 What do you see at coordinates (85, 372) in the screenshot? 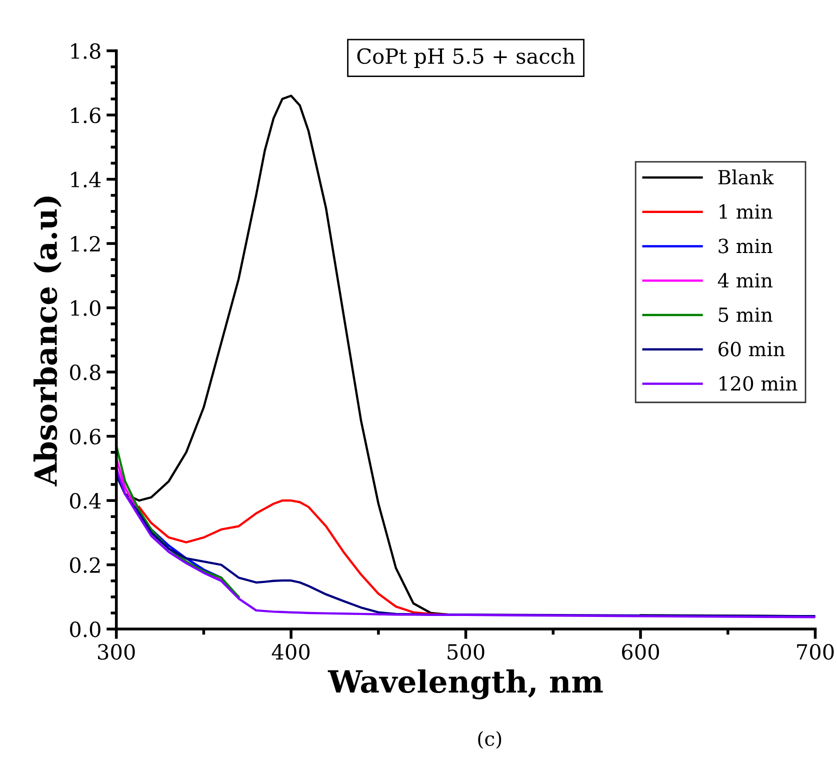
I see `y-tick-label: 0.8` at bounding box center [85, 372].